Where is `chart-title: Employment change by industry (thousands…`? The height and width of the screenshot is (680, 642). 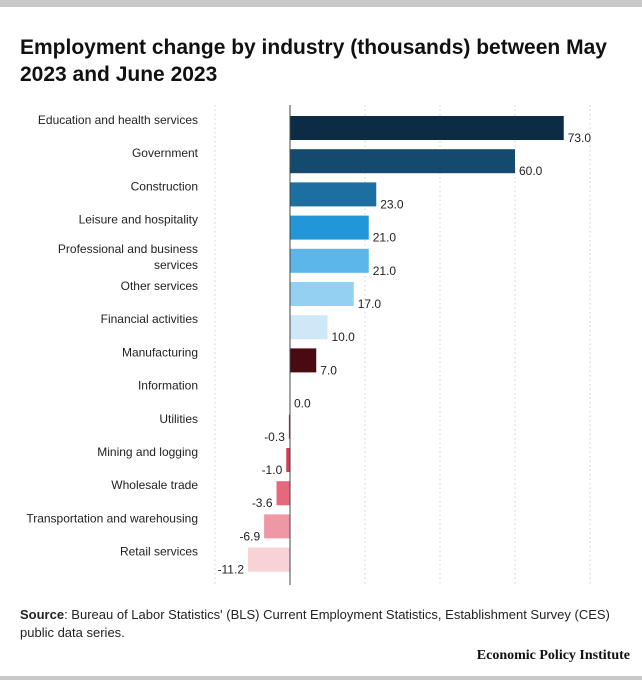 chart-title: Employment change by industry (thousands… is located at coordinates (313, 61).